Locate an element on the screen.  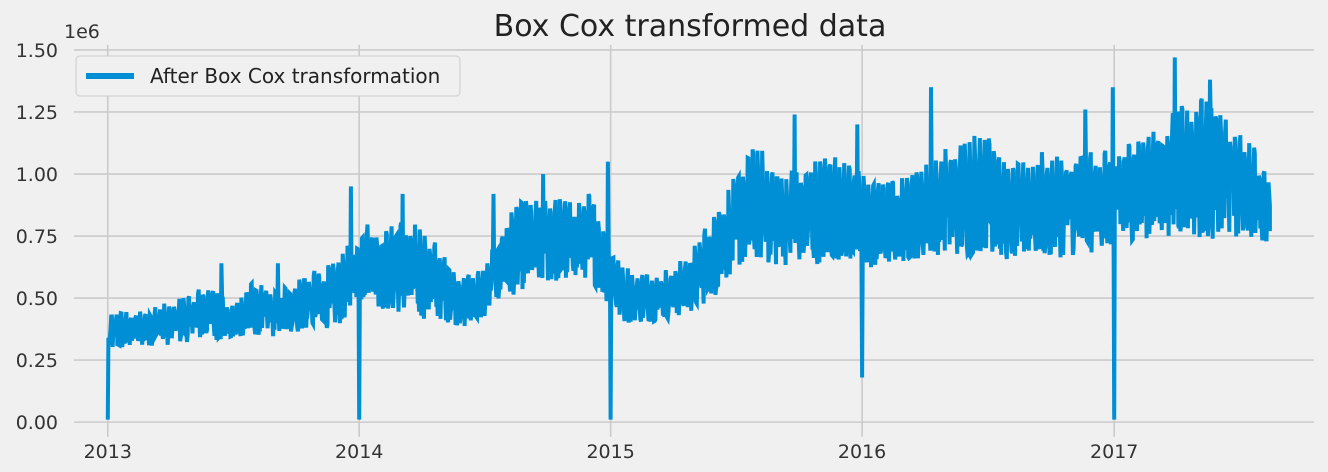
y-tick-label: 1.00 is located at coordinates (37, 175).